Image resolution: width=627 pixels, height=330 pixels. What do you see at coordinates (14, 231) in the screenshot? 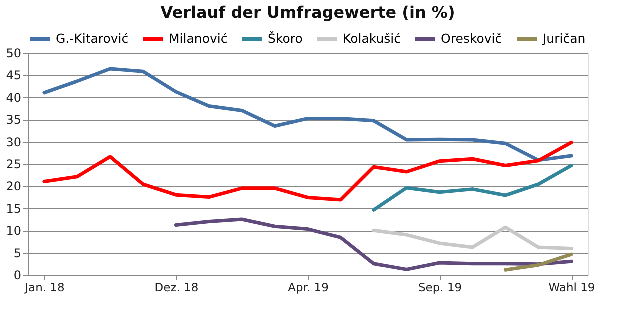
I see `y-tick-label: 10` at bounding box center [14, 231].